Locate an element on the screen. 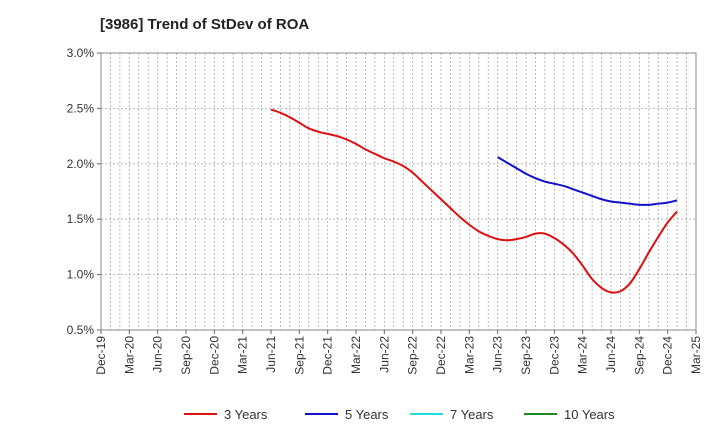  x-tick-label: Mar-25 is located at coordinates (696, 355).